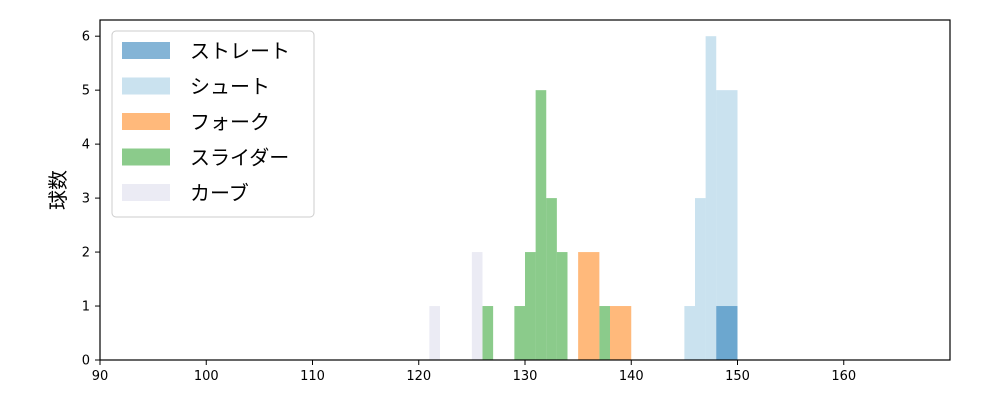 Image resolution: width=1000 pixels, height=400 pixels. Describe the element at coordinates (312, 376) in the screenshot. I see `x-tick-label-2: 110` at that location.